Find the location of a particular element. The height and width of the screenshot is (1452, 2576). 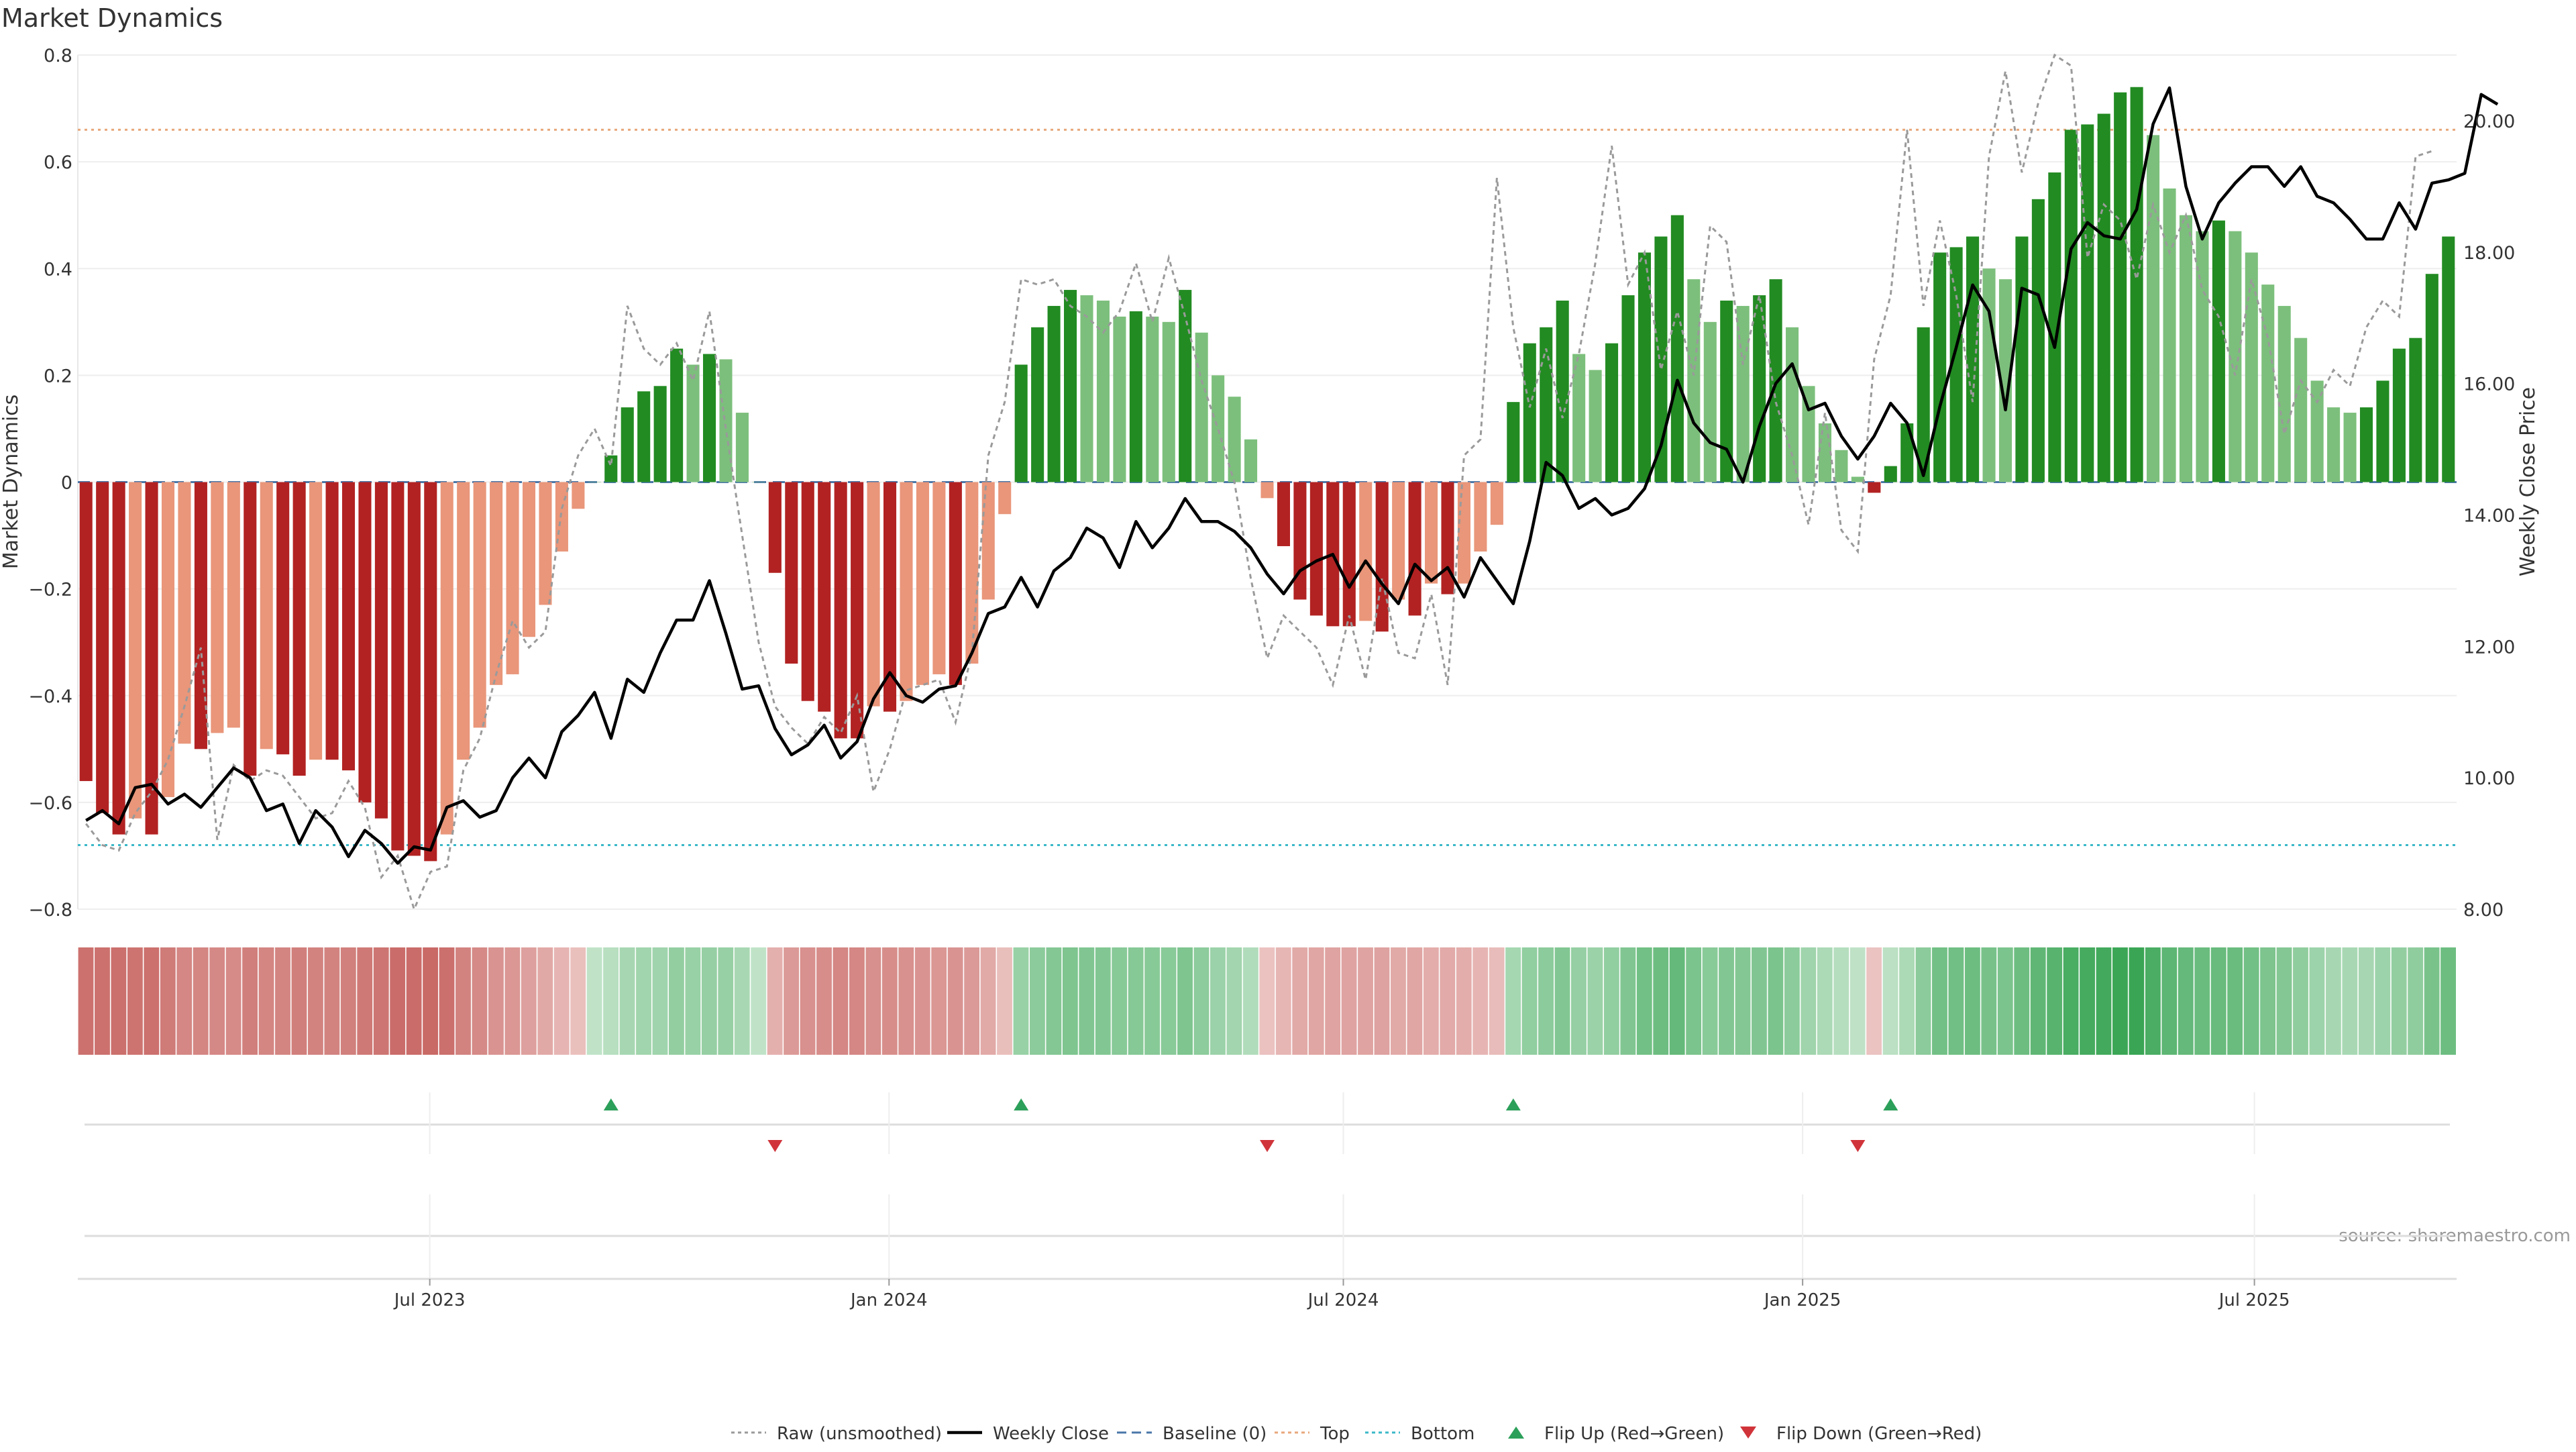

x-tick-label: Jul 2023 is located at coordinates (429, 1300).